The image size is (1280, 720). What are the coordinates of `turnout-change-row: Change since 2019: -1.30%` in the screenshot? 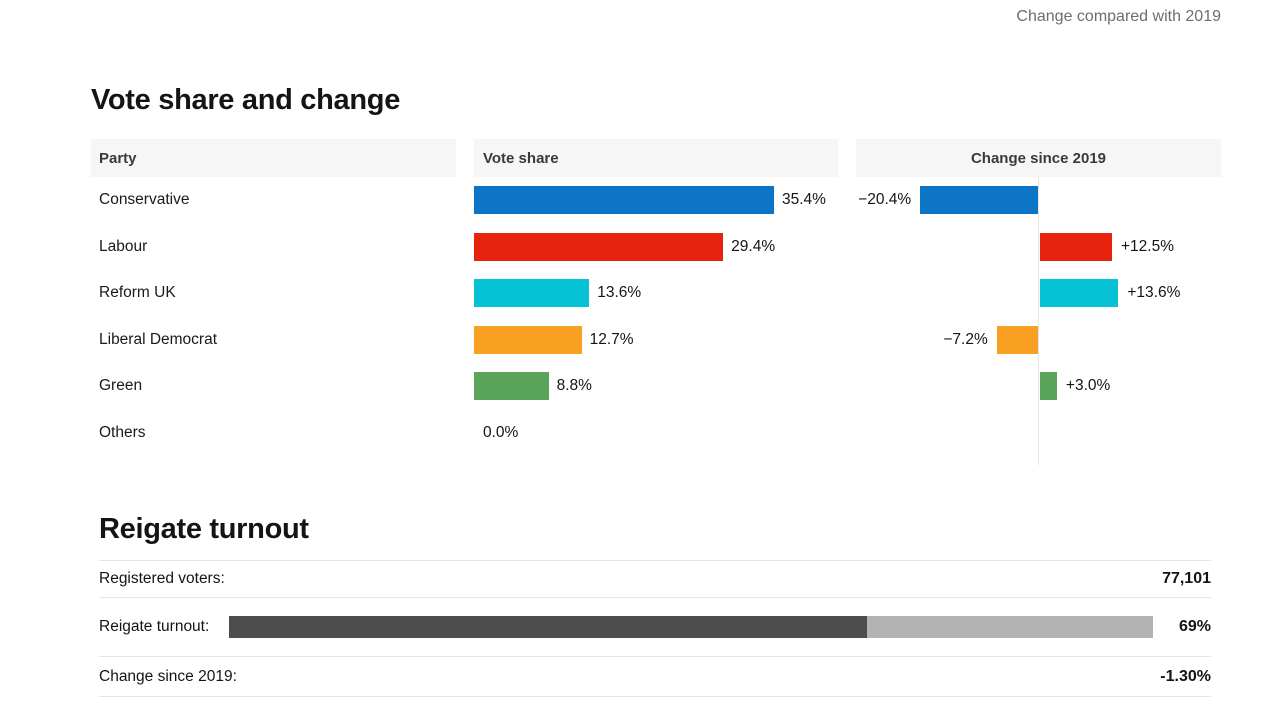 It's located at (655, 676).